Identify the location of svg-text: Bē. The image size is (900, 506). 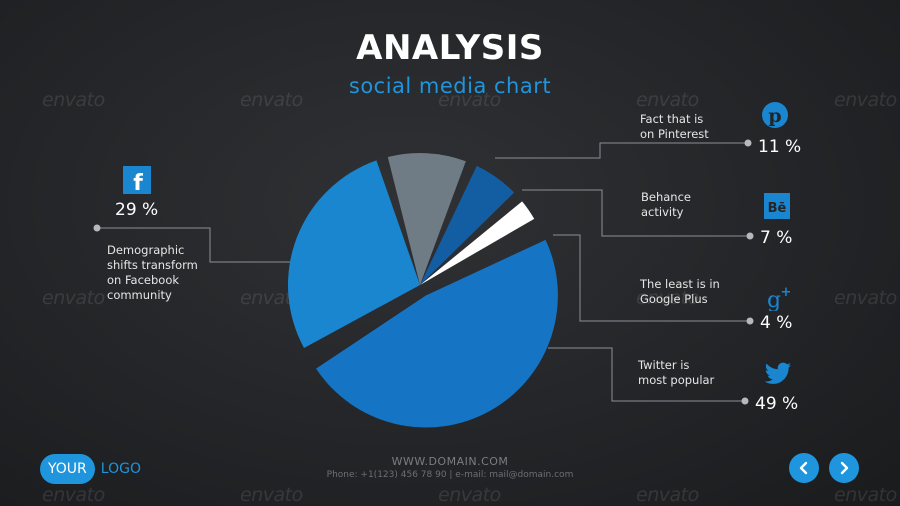
(777, 208).